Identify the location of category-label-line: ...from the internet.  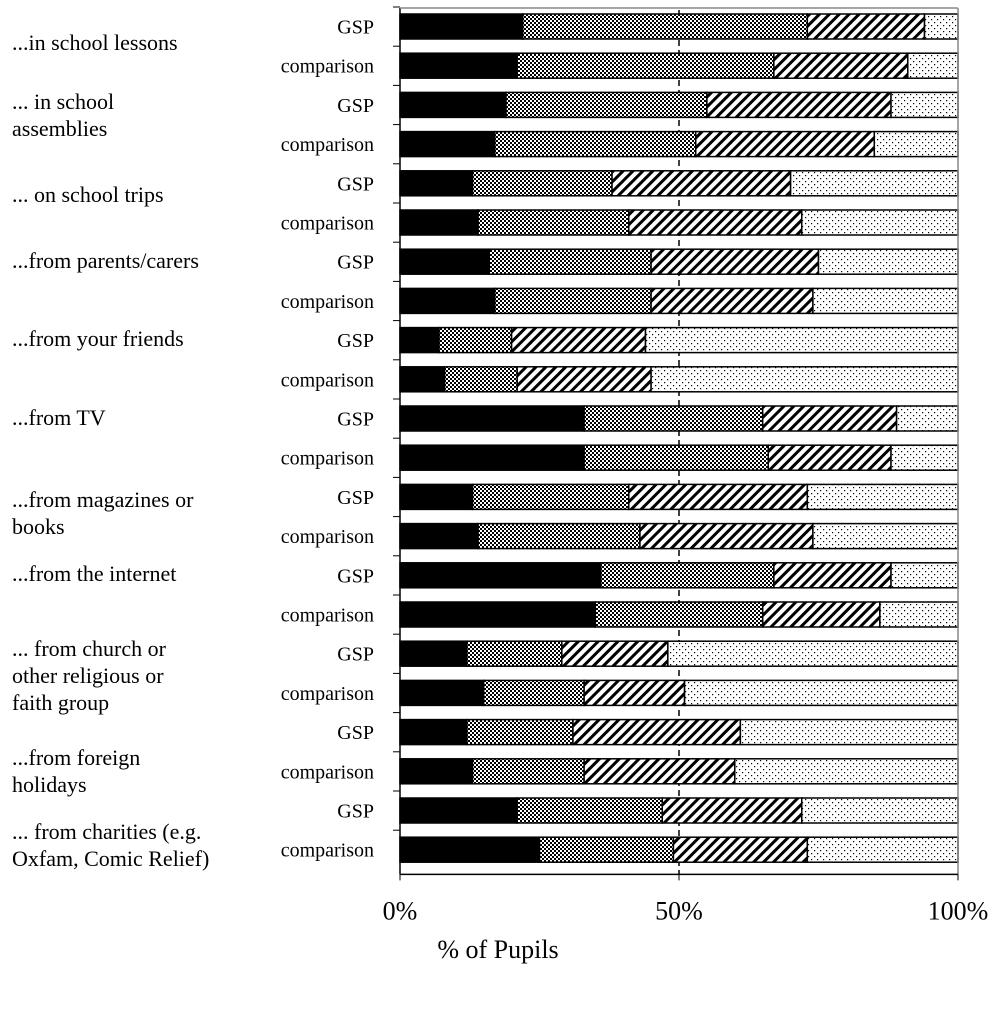
(94, 573).